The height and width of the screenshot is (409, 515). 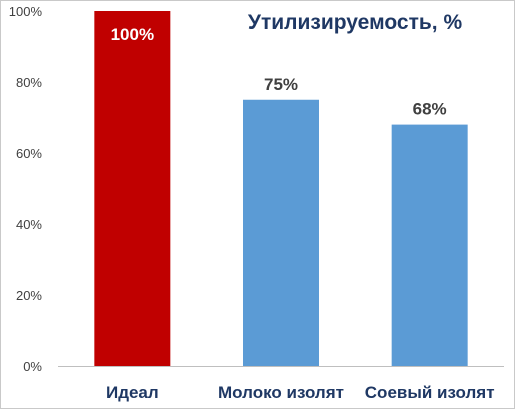 What do you see at coordinates (132, 392) in the screenshot?
I see `category-label: Идеал` at bounding box center [132, 392].